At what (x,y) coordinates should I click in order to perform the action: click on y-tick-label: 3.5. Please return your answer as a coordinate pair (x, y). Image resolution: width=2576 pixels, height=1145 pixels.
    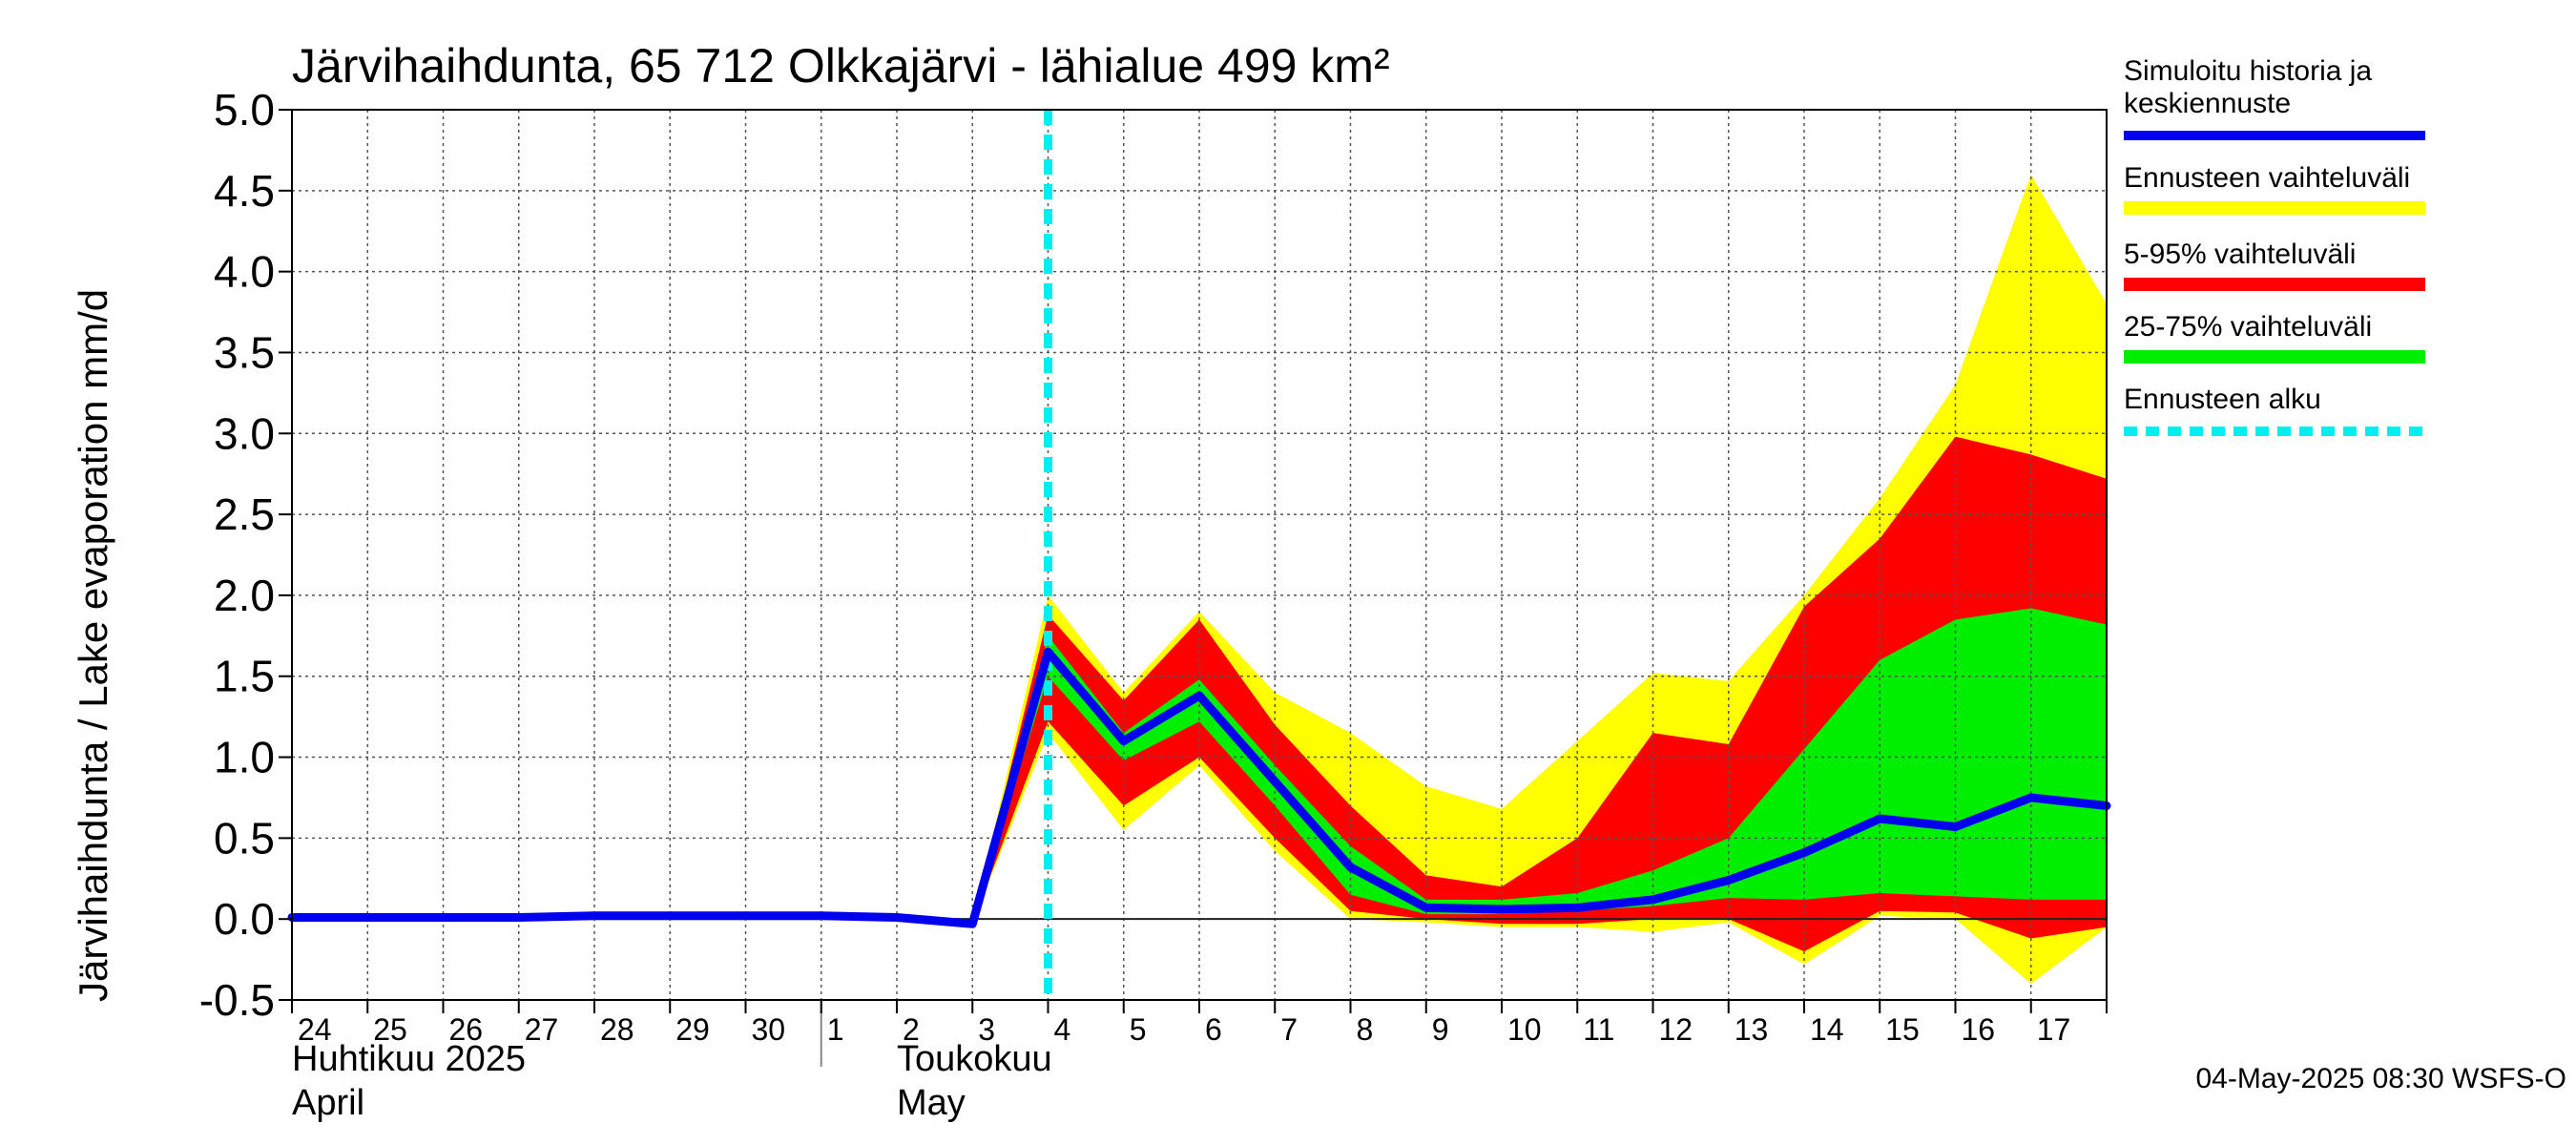
    Looking at the image, I should click on (244, 352).